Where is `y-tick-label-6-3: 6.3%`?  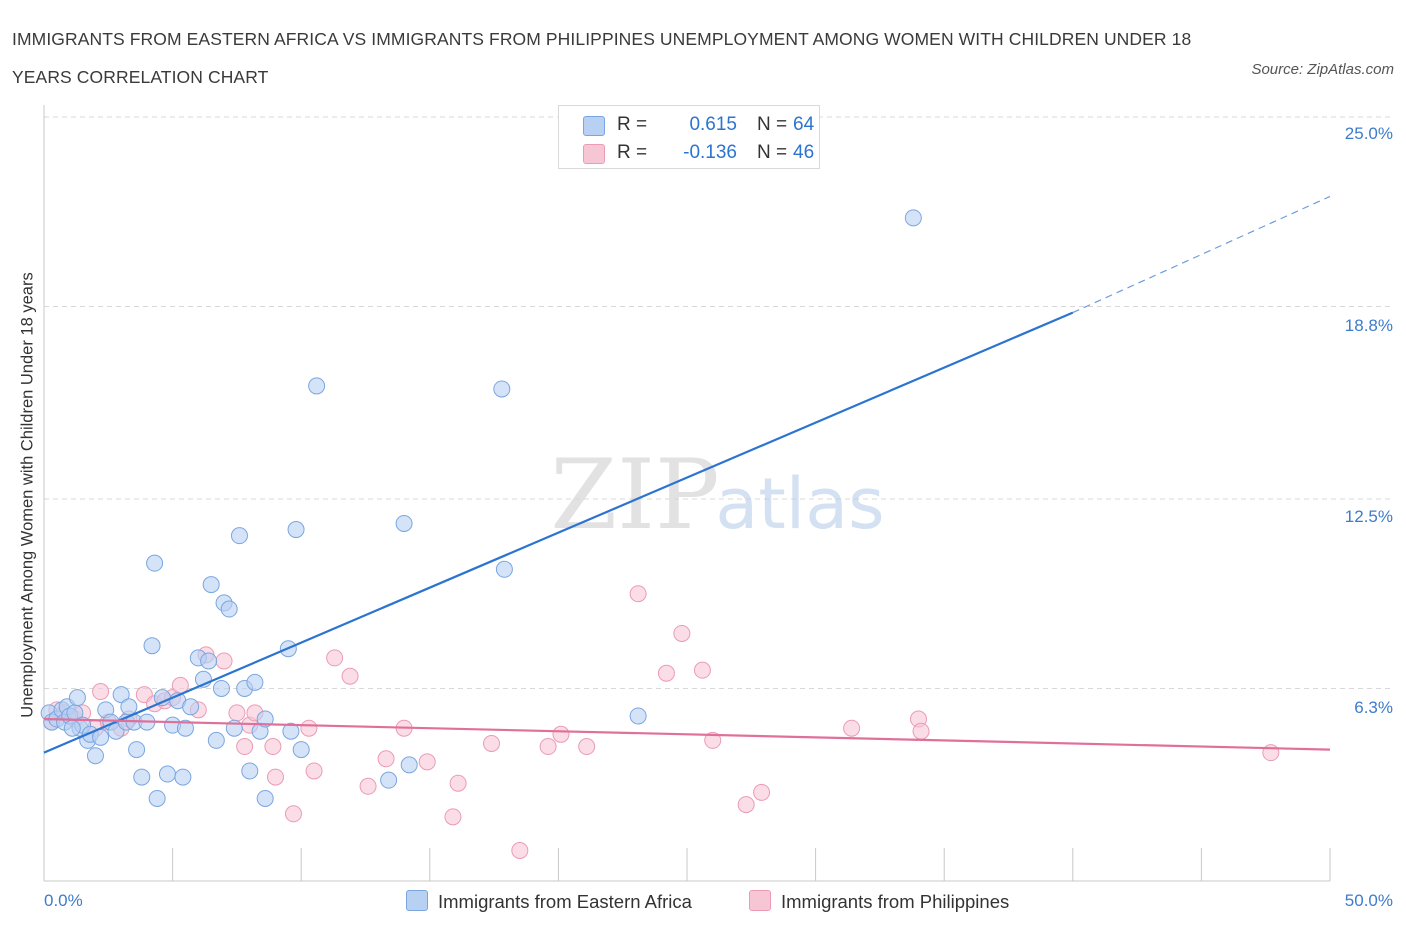 y-tick-label-6-3: 6.3% is located at coordinates (1373, 707).